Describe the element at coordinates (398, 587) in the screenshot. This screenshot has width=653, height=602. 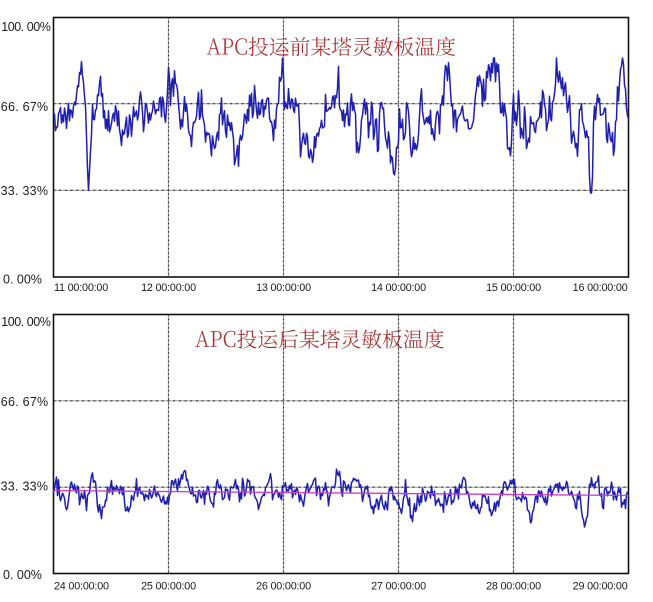
I see `svg-text: 27 00:00:00` at that location.